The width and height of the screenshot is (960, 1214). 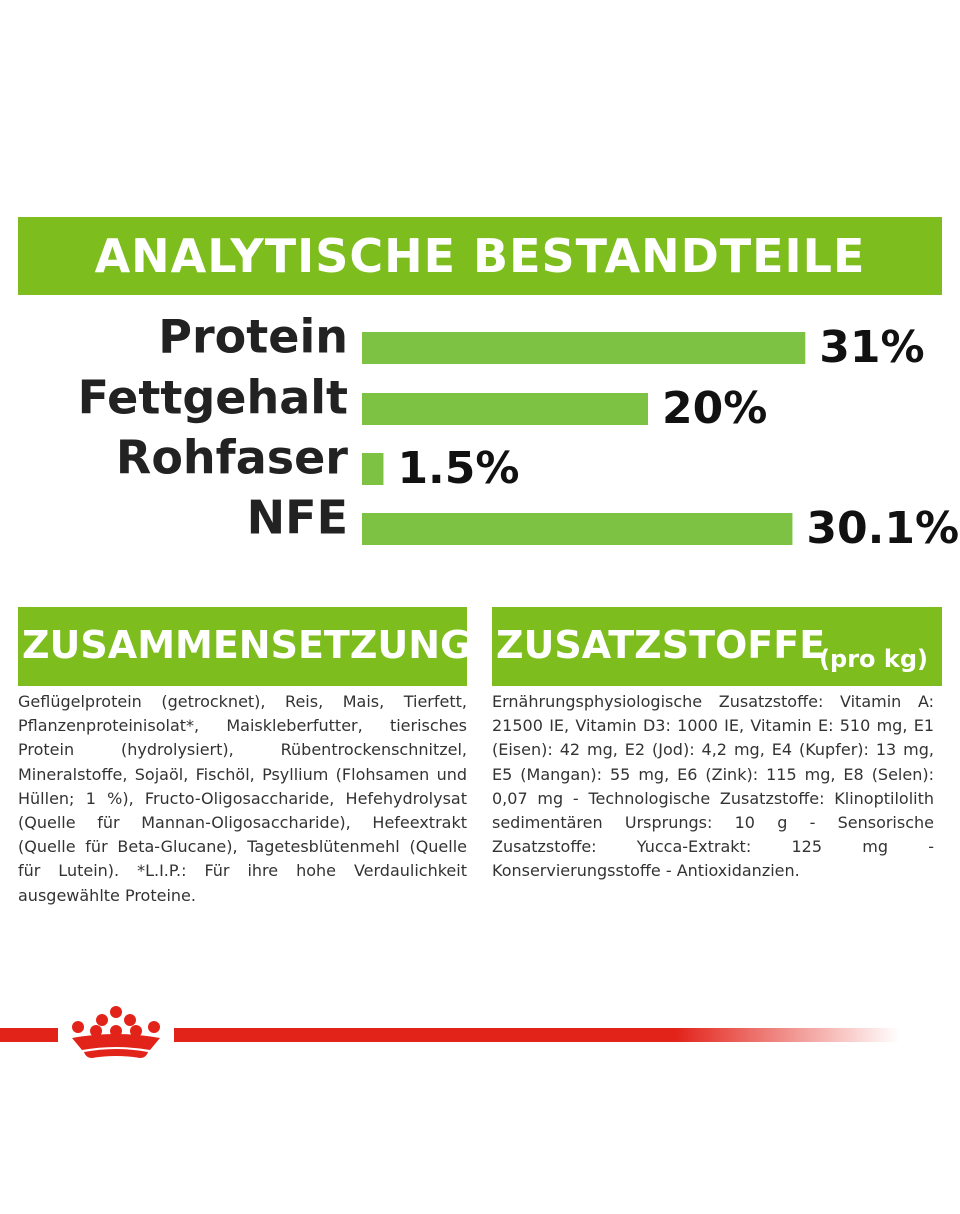 What do you see at coordinates (480, 256) in the screenshot?
I see `main-title: ANALYTISCHE BESTANDTEILE` at bounding box center [480, 256].